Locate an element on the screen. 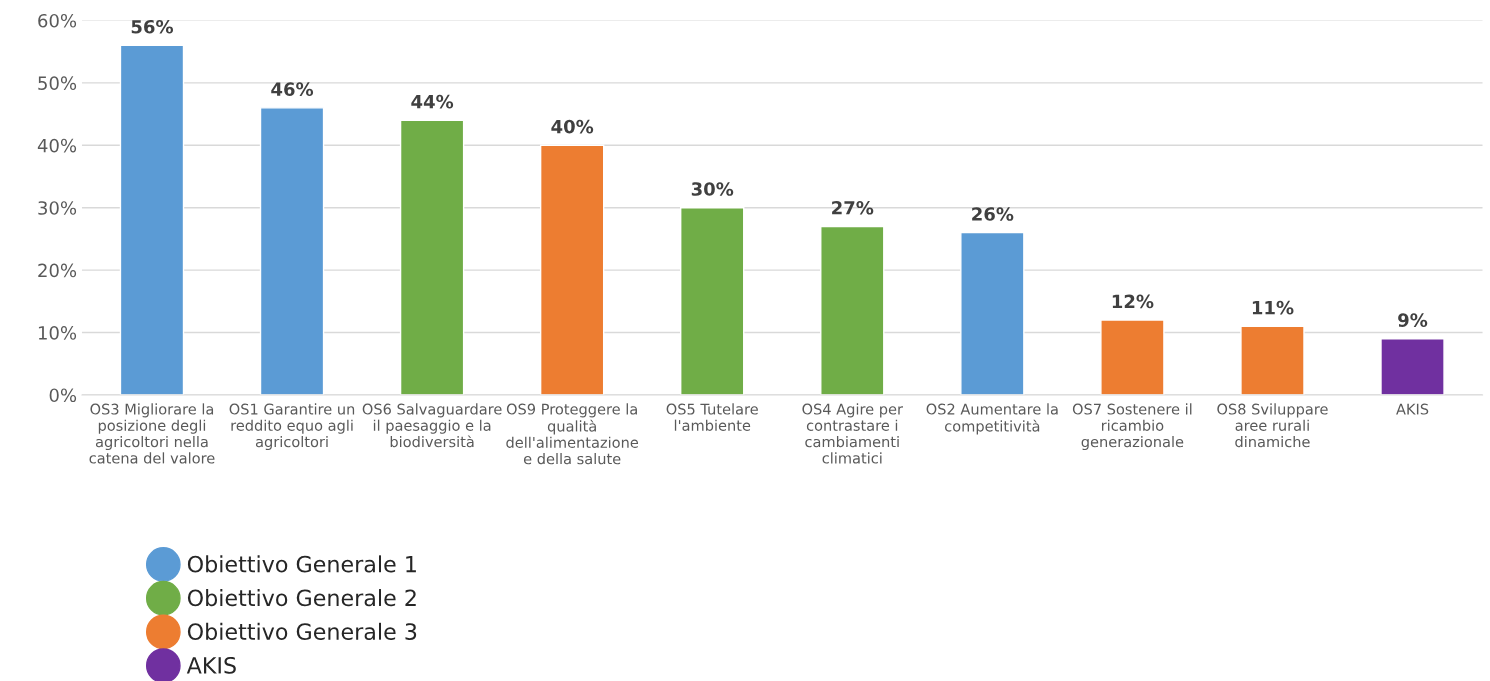 This screenshot has width=1490, height=681. y-tick-label: 0% is located at coordinates (63, 395).